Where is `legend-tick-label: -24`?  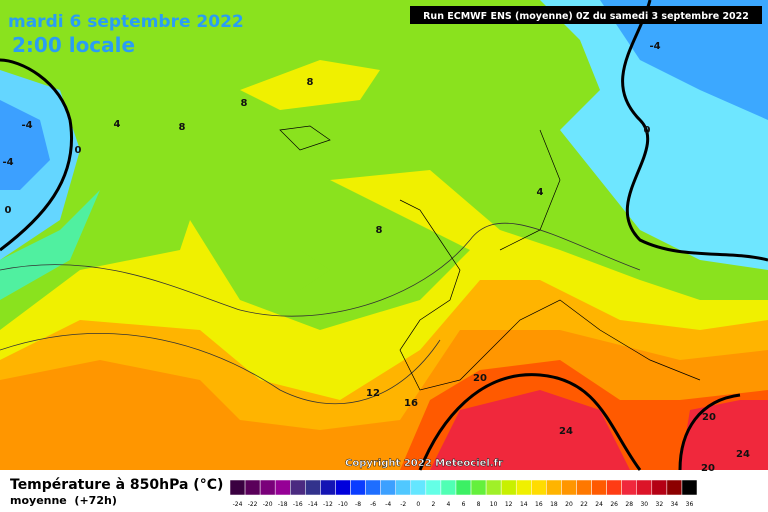
legend-tick-label: -24 is located at coordinates (238, 504).